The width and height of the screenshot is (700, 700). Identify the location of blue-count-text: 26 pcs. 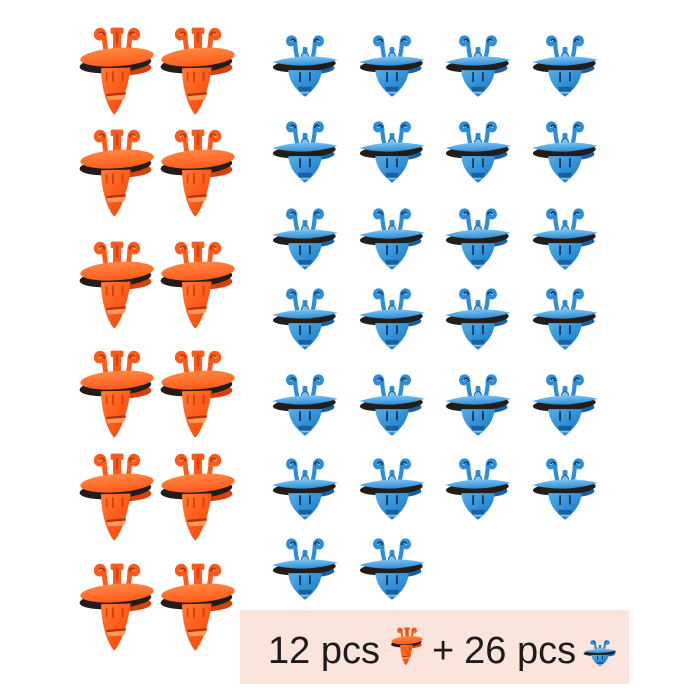
(520, 651).